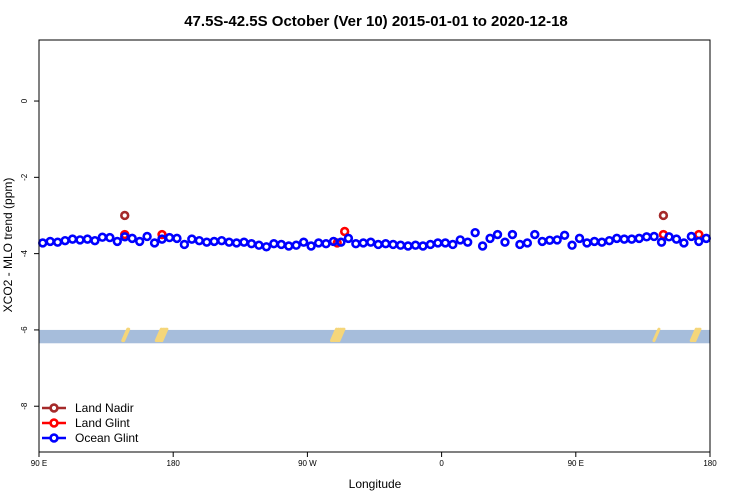 This screenshot has height=500, width=750. Describe the element at coordinates (24, 330) in the screenshot. I see `y-tick-label: -6` at that location.